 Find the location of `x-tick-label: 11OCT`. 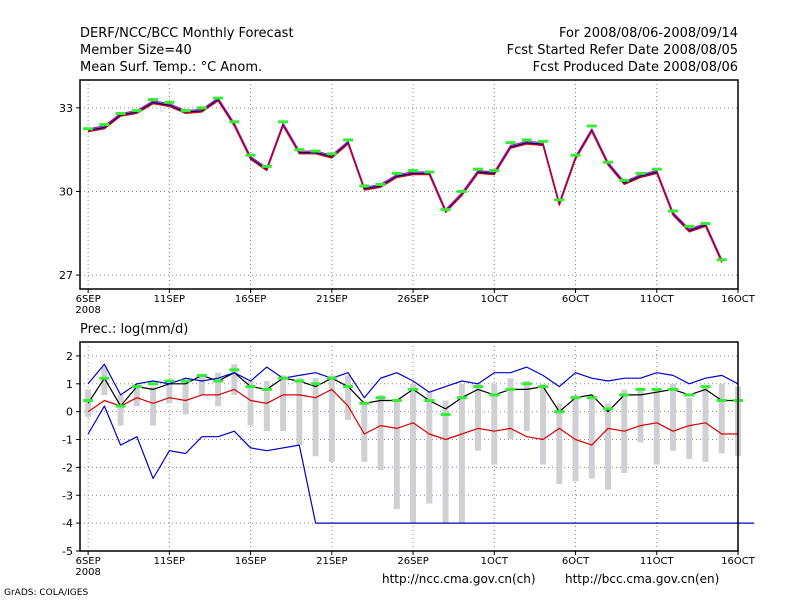

x-tick-label: 11OCT is located at coordinates (657, 299).